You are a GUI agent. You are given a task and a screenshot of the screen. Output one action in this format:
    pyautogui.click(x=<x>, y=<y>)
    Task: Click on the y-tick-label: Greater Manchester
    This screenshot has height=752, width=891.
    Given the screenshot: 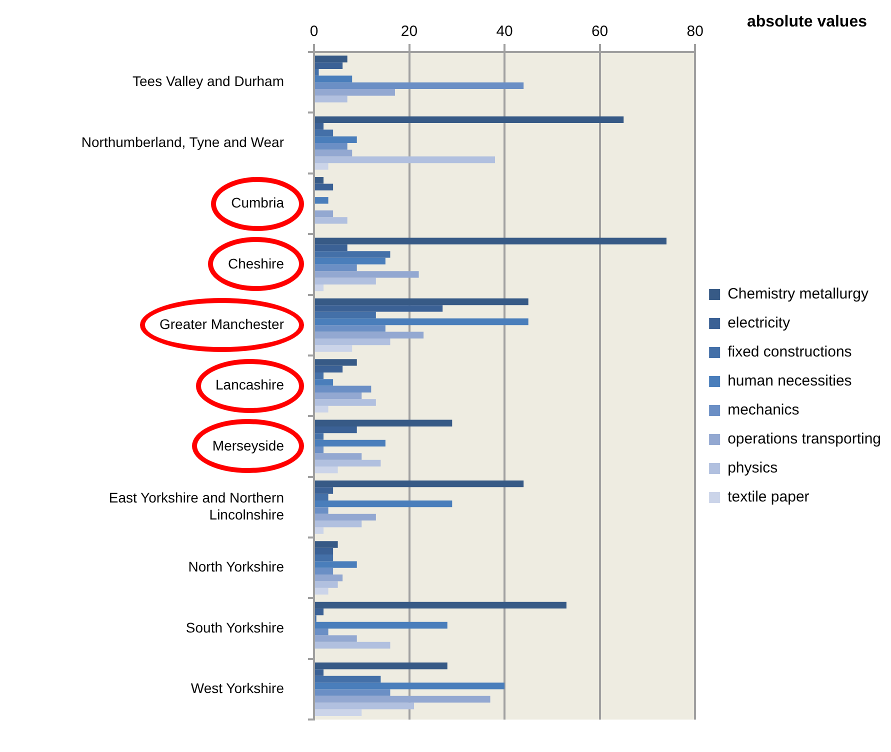 What is the action you would take?
    pyautogui.click(x=222, y=324)
    